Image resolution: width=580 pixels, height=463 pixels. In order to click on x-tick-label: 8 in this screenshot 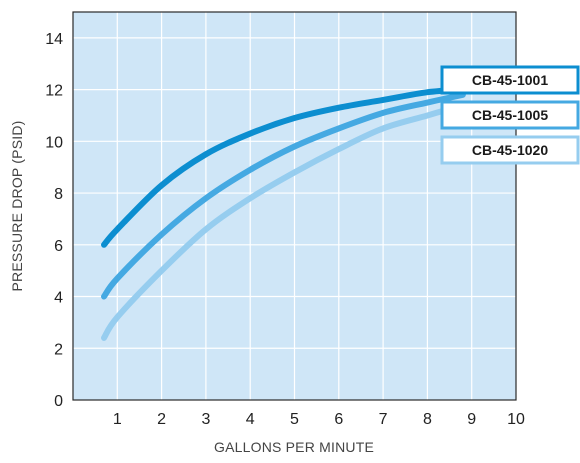, I will do `click(427, 419)`.